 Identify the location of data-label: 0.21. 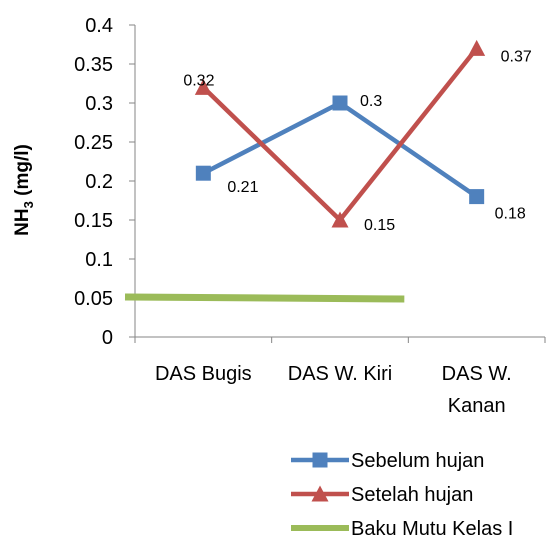
(242, 187).